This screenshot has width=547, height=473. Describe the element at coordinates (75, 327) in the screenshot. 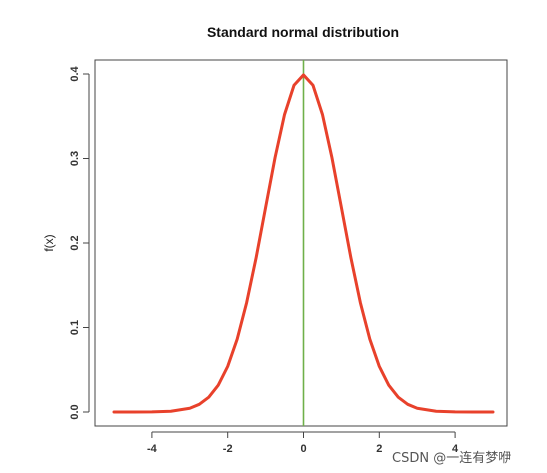

I see `y-tick-label: 0.1` at that location.